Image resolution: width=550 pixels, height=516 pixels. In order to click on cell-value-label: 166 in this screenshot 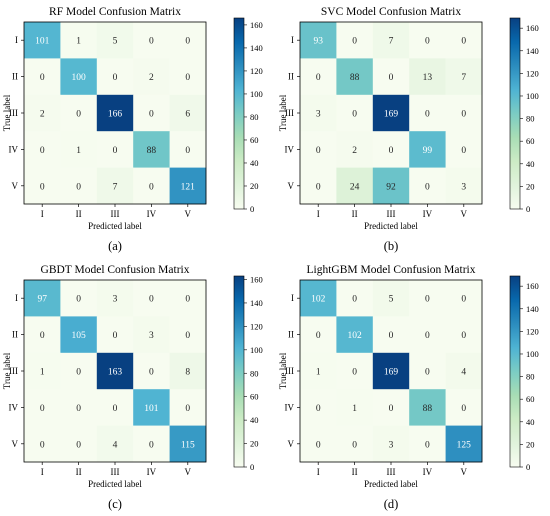, I will do `click(115, 115)`.